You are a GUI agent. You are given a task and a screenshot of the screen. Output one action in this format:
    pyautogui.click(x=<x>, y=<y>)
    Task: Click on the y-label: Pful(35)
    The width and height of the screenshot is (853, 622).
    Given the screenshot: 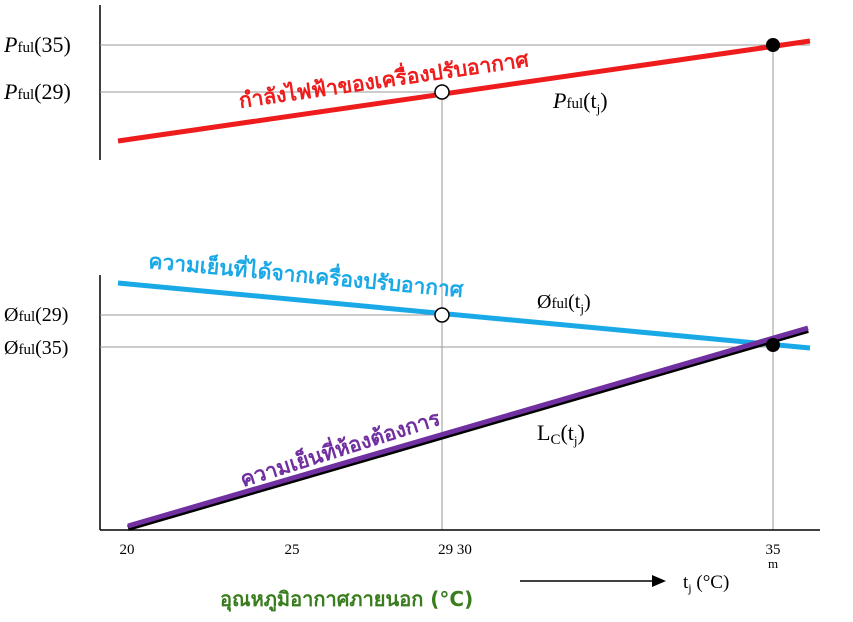 What is the action you would take?
    pyautogui.click(x=37, y=44)
    